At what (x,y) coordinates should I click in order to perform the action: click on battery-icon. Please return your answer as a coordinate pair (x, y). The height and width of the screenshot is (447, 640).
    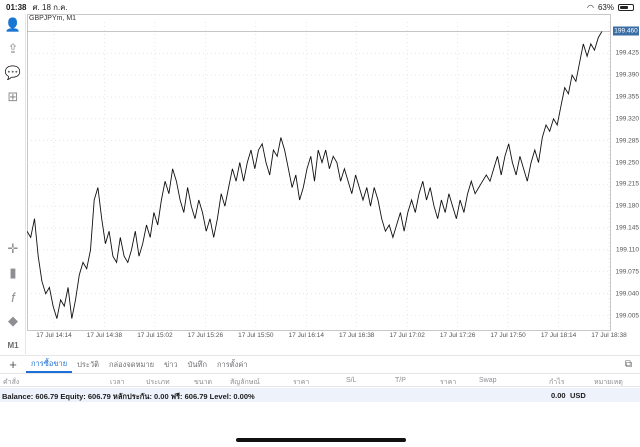
    Looking at the image, I should click on (626, 7).